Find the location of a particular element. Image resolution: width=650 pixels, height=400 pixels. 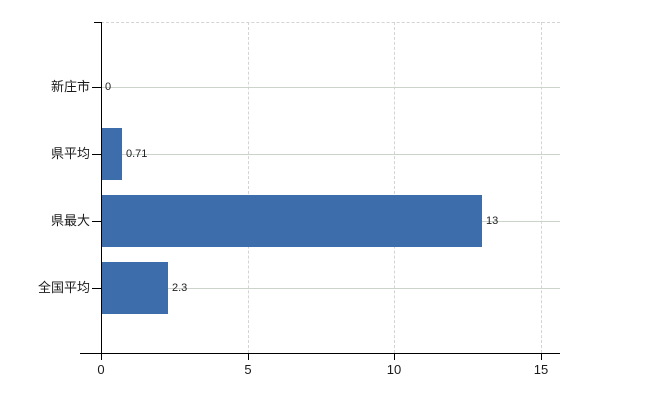

category-label: 県最大 is located at coordinates (70, 220).